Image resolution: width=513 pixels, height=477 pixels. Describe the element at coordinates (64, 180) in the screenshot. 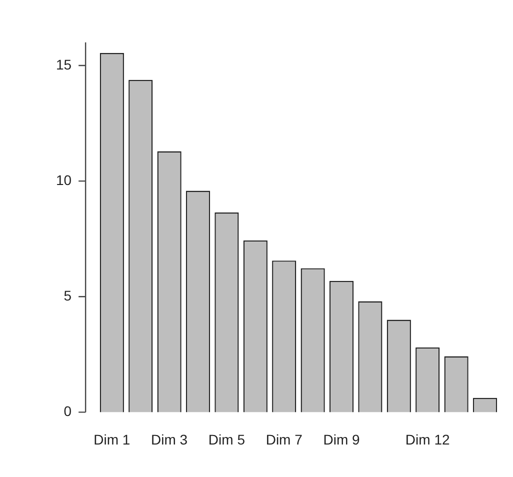

I see `y-tick-label: 10` at that location.